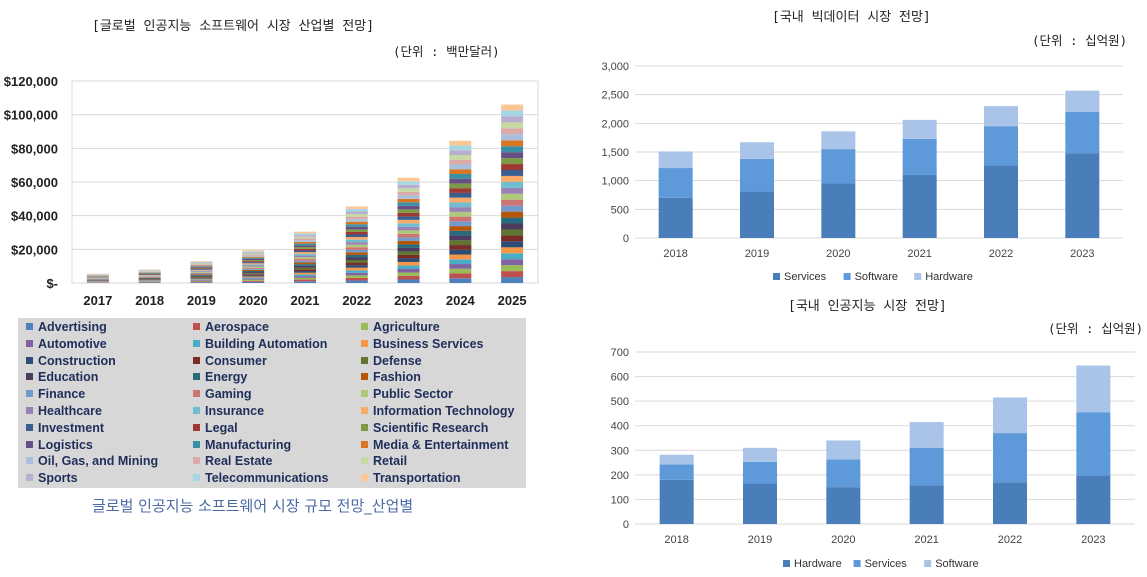  Describe the element at coordinates (446, 51) in the screenshot. I see `left-chart-unit: (단위 : 백만달러)` at that location.